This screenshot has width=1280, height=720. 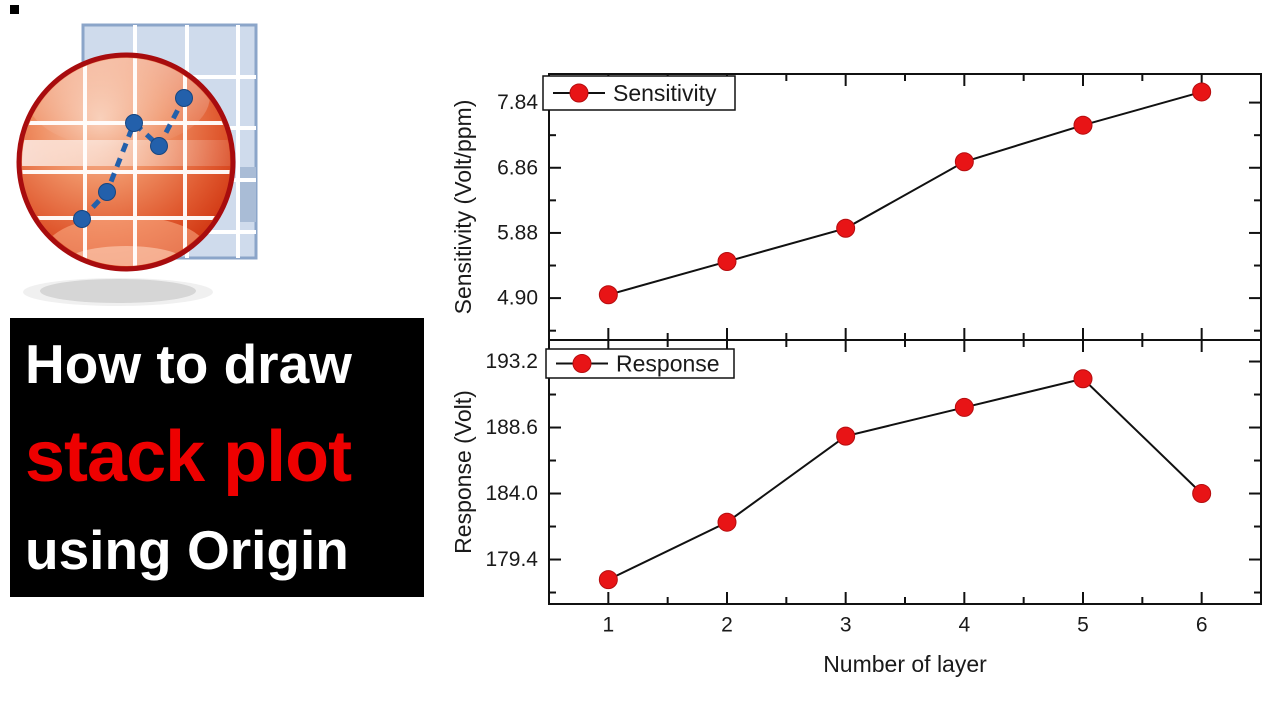 What do you see at coordinates (14, 9) in the screenshot?
I see `corner-artifact` at bounding box center [14, 9].